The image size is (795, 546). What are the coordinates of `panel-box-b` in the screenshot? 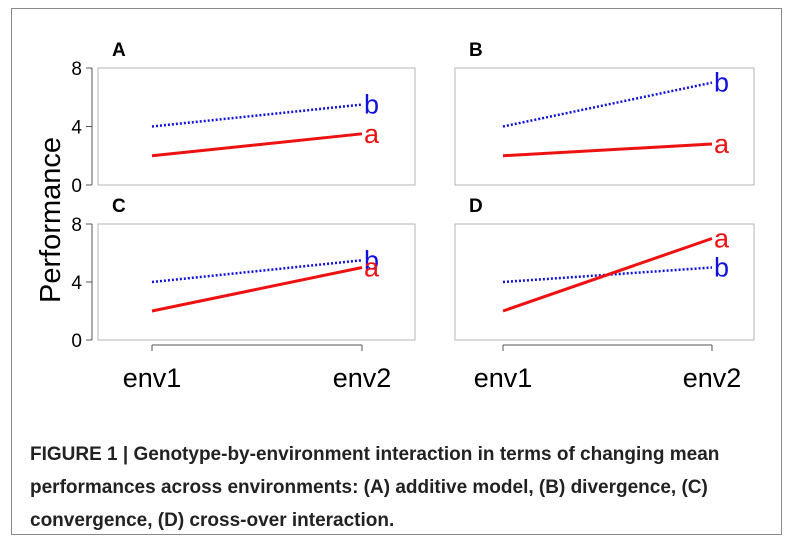 It's located at (604, 126).